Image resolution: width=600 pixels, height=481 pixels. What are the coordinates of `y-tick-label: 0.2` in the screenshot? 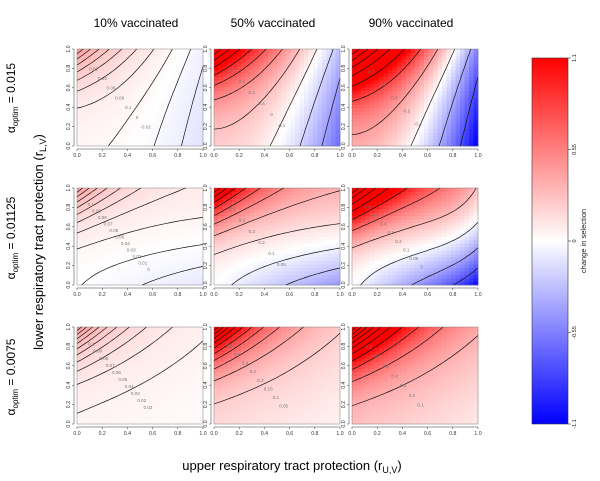 It's located at (344, 265).